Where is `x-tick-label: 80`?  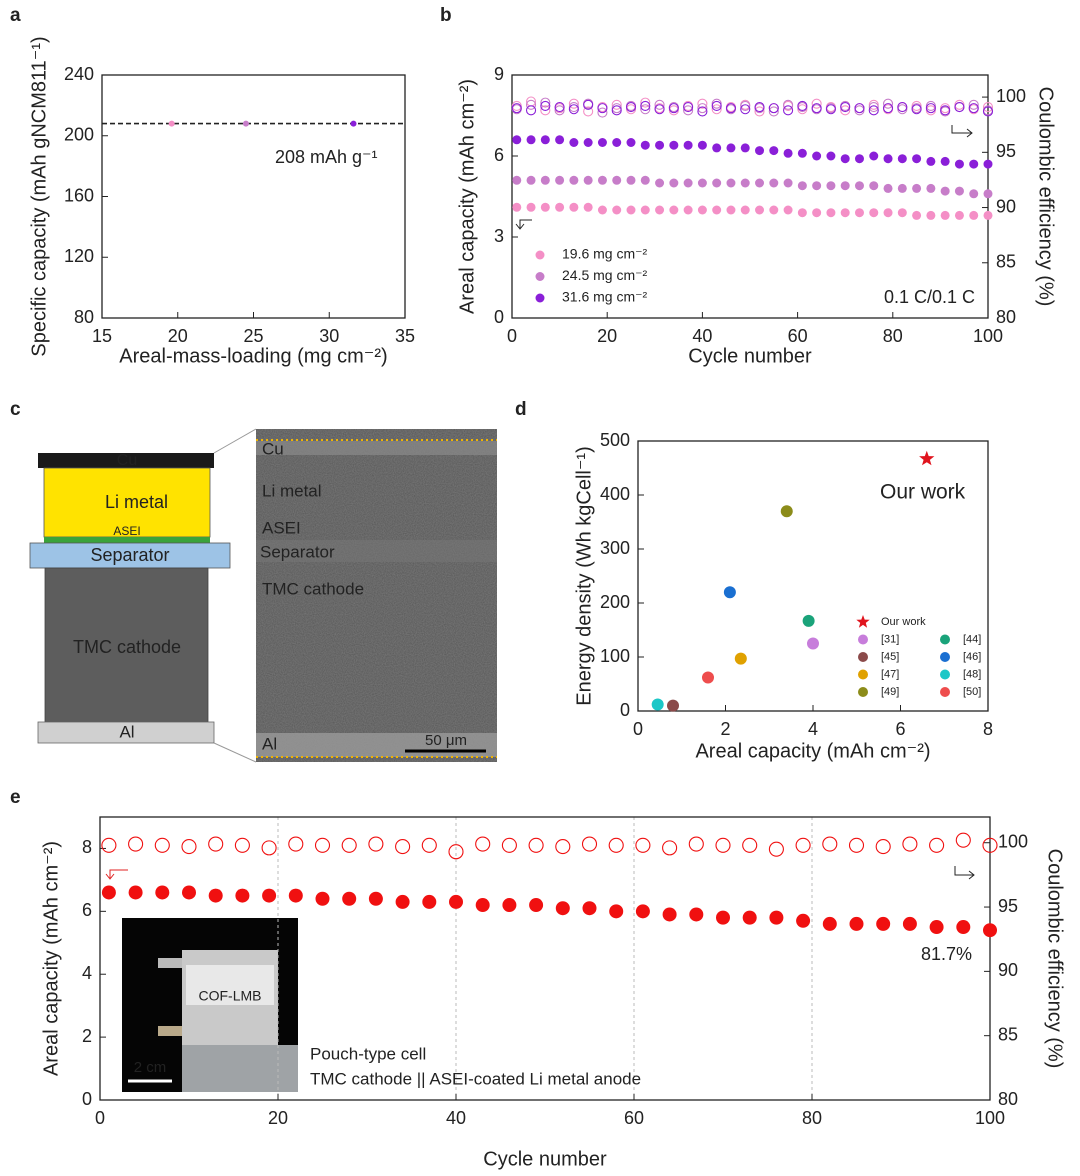
x-tick-label: 80 is located at coordinates (893, 336).